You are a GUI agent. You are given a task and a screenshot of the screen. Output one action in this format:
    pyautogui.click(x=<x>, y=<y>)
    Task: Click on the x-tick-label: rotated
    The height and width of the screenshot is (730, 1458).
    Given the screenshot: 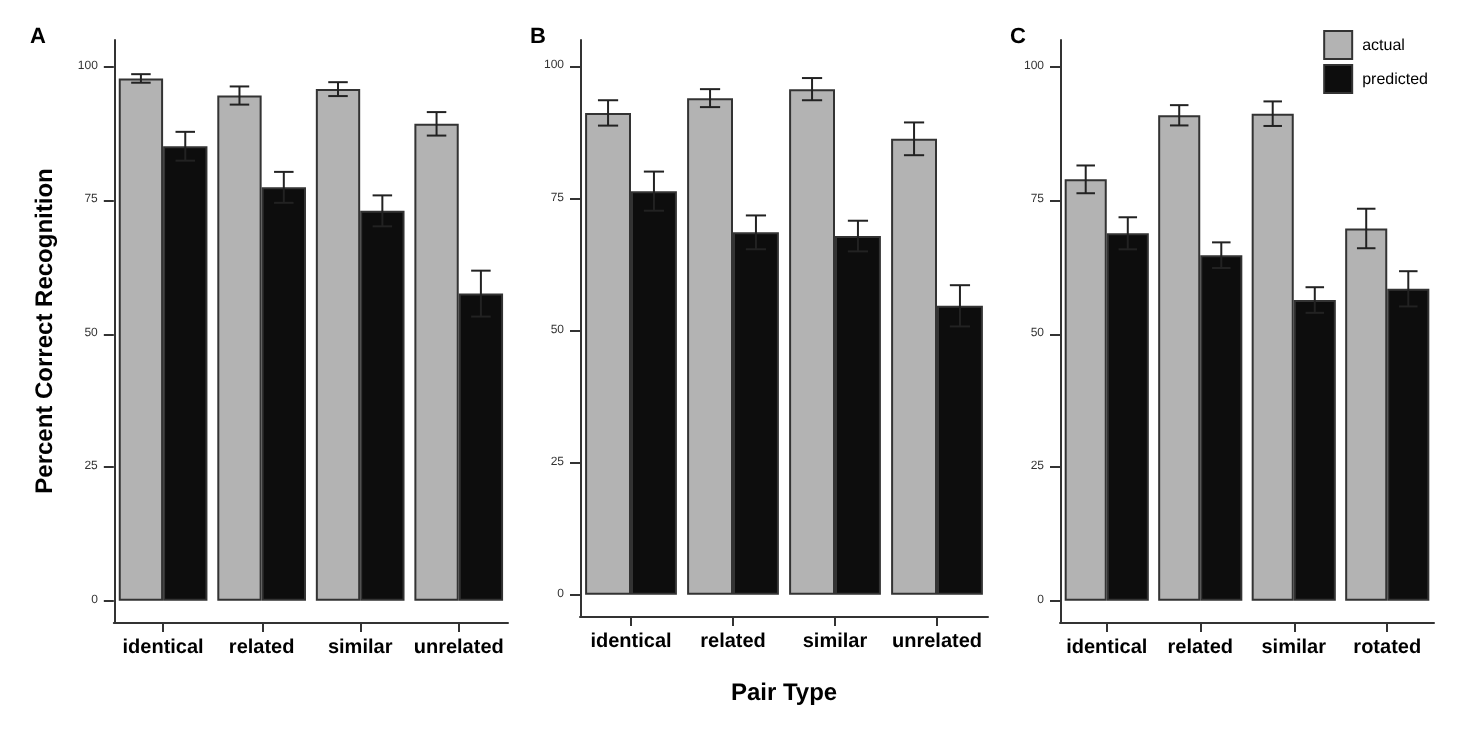 What is the action you would take?
    pyautogui.click(x=1387, y=648)
    